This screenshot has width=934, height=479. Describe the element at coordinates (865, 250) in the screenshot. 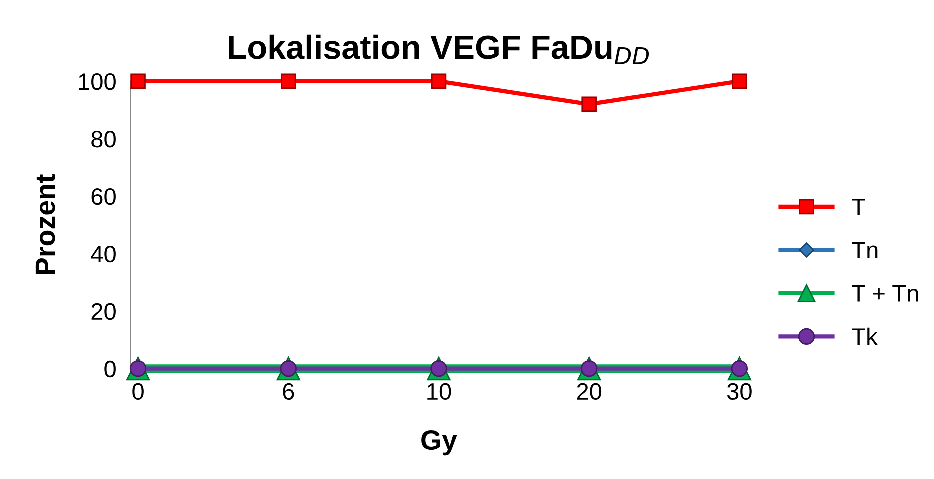

I see `legend-label: Tn` at that location.